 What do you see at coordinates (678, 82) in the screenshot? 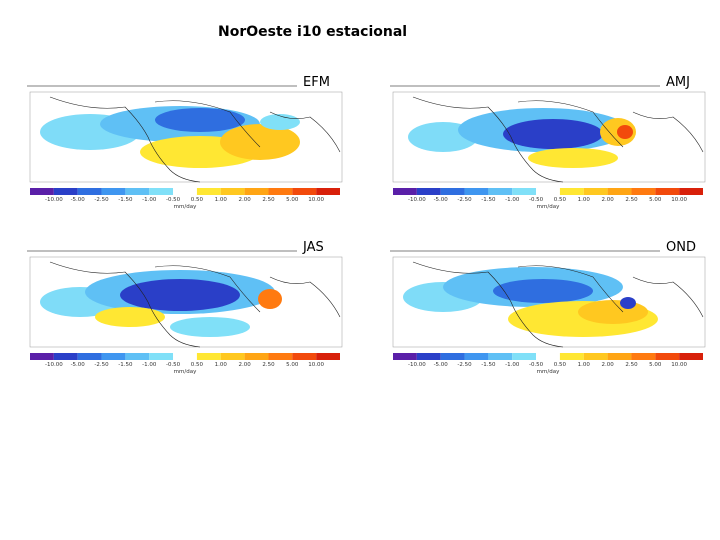
I see `panel-label: AMJ` at bounding box center [678, 82].